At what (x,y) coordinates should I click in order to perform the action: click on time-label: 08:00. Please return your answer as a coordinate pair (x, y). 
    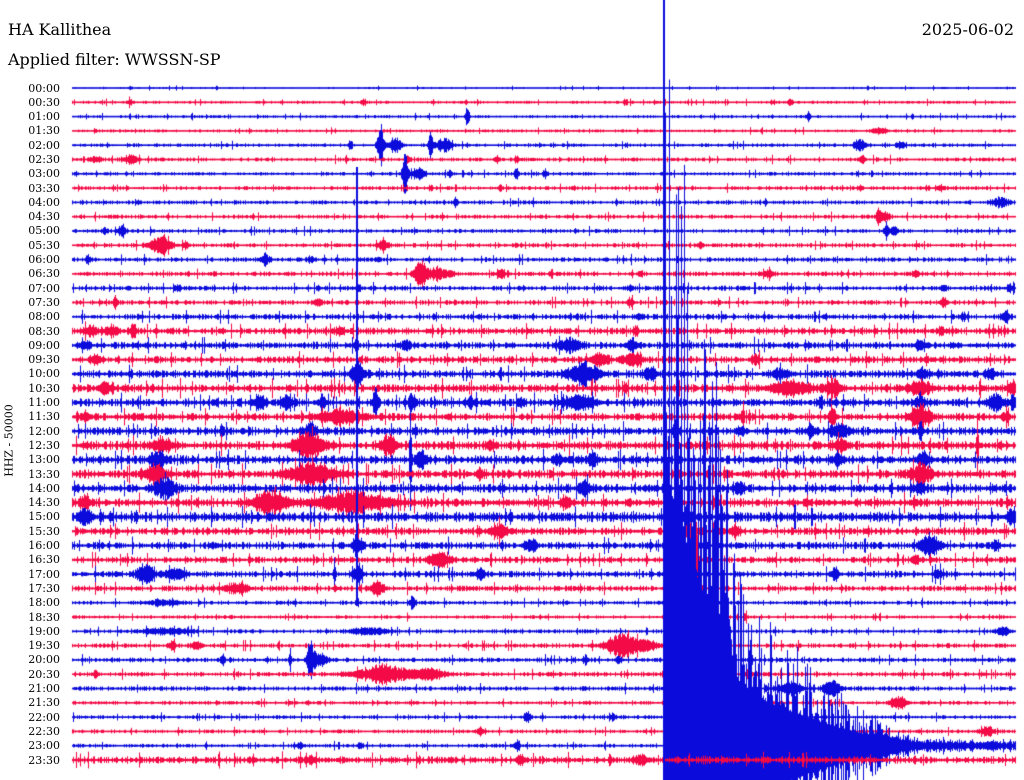
    Looking at the image, I should click on (44, 317).